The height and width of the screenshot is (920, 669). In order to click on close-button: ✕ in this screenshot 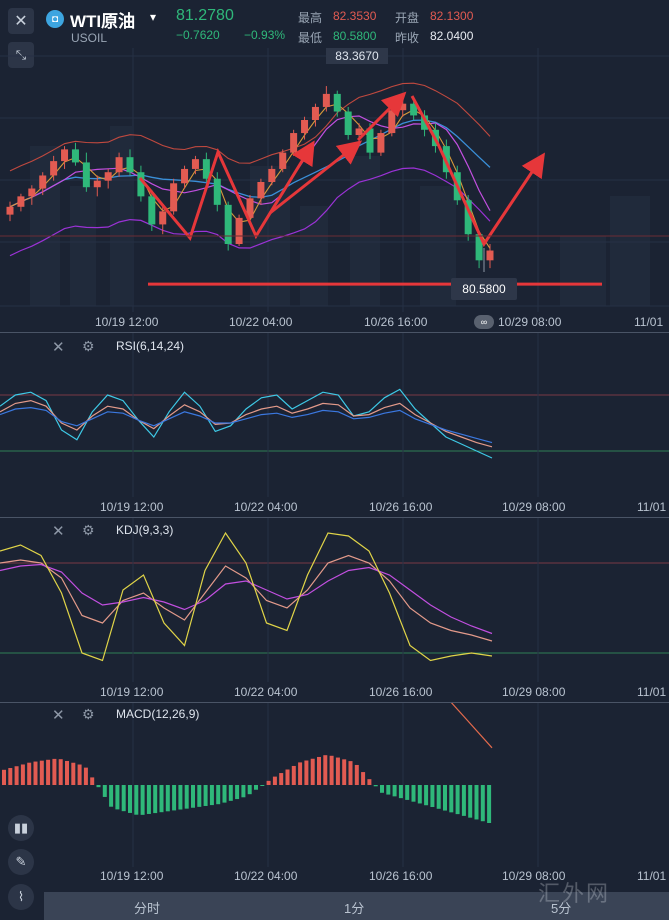, I will do `click(21, 21)`.